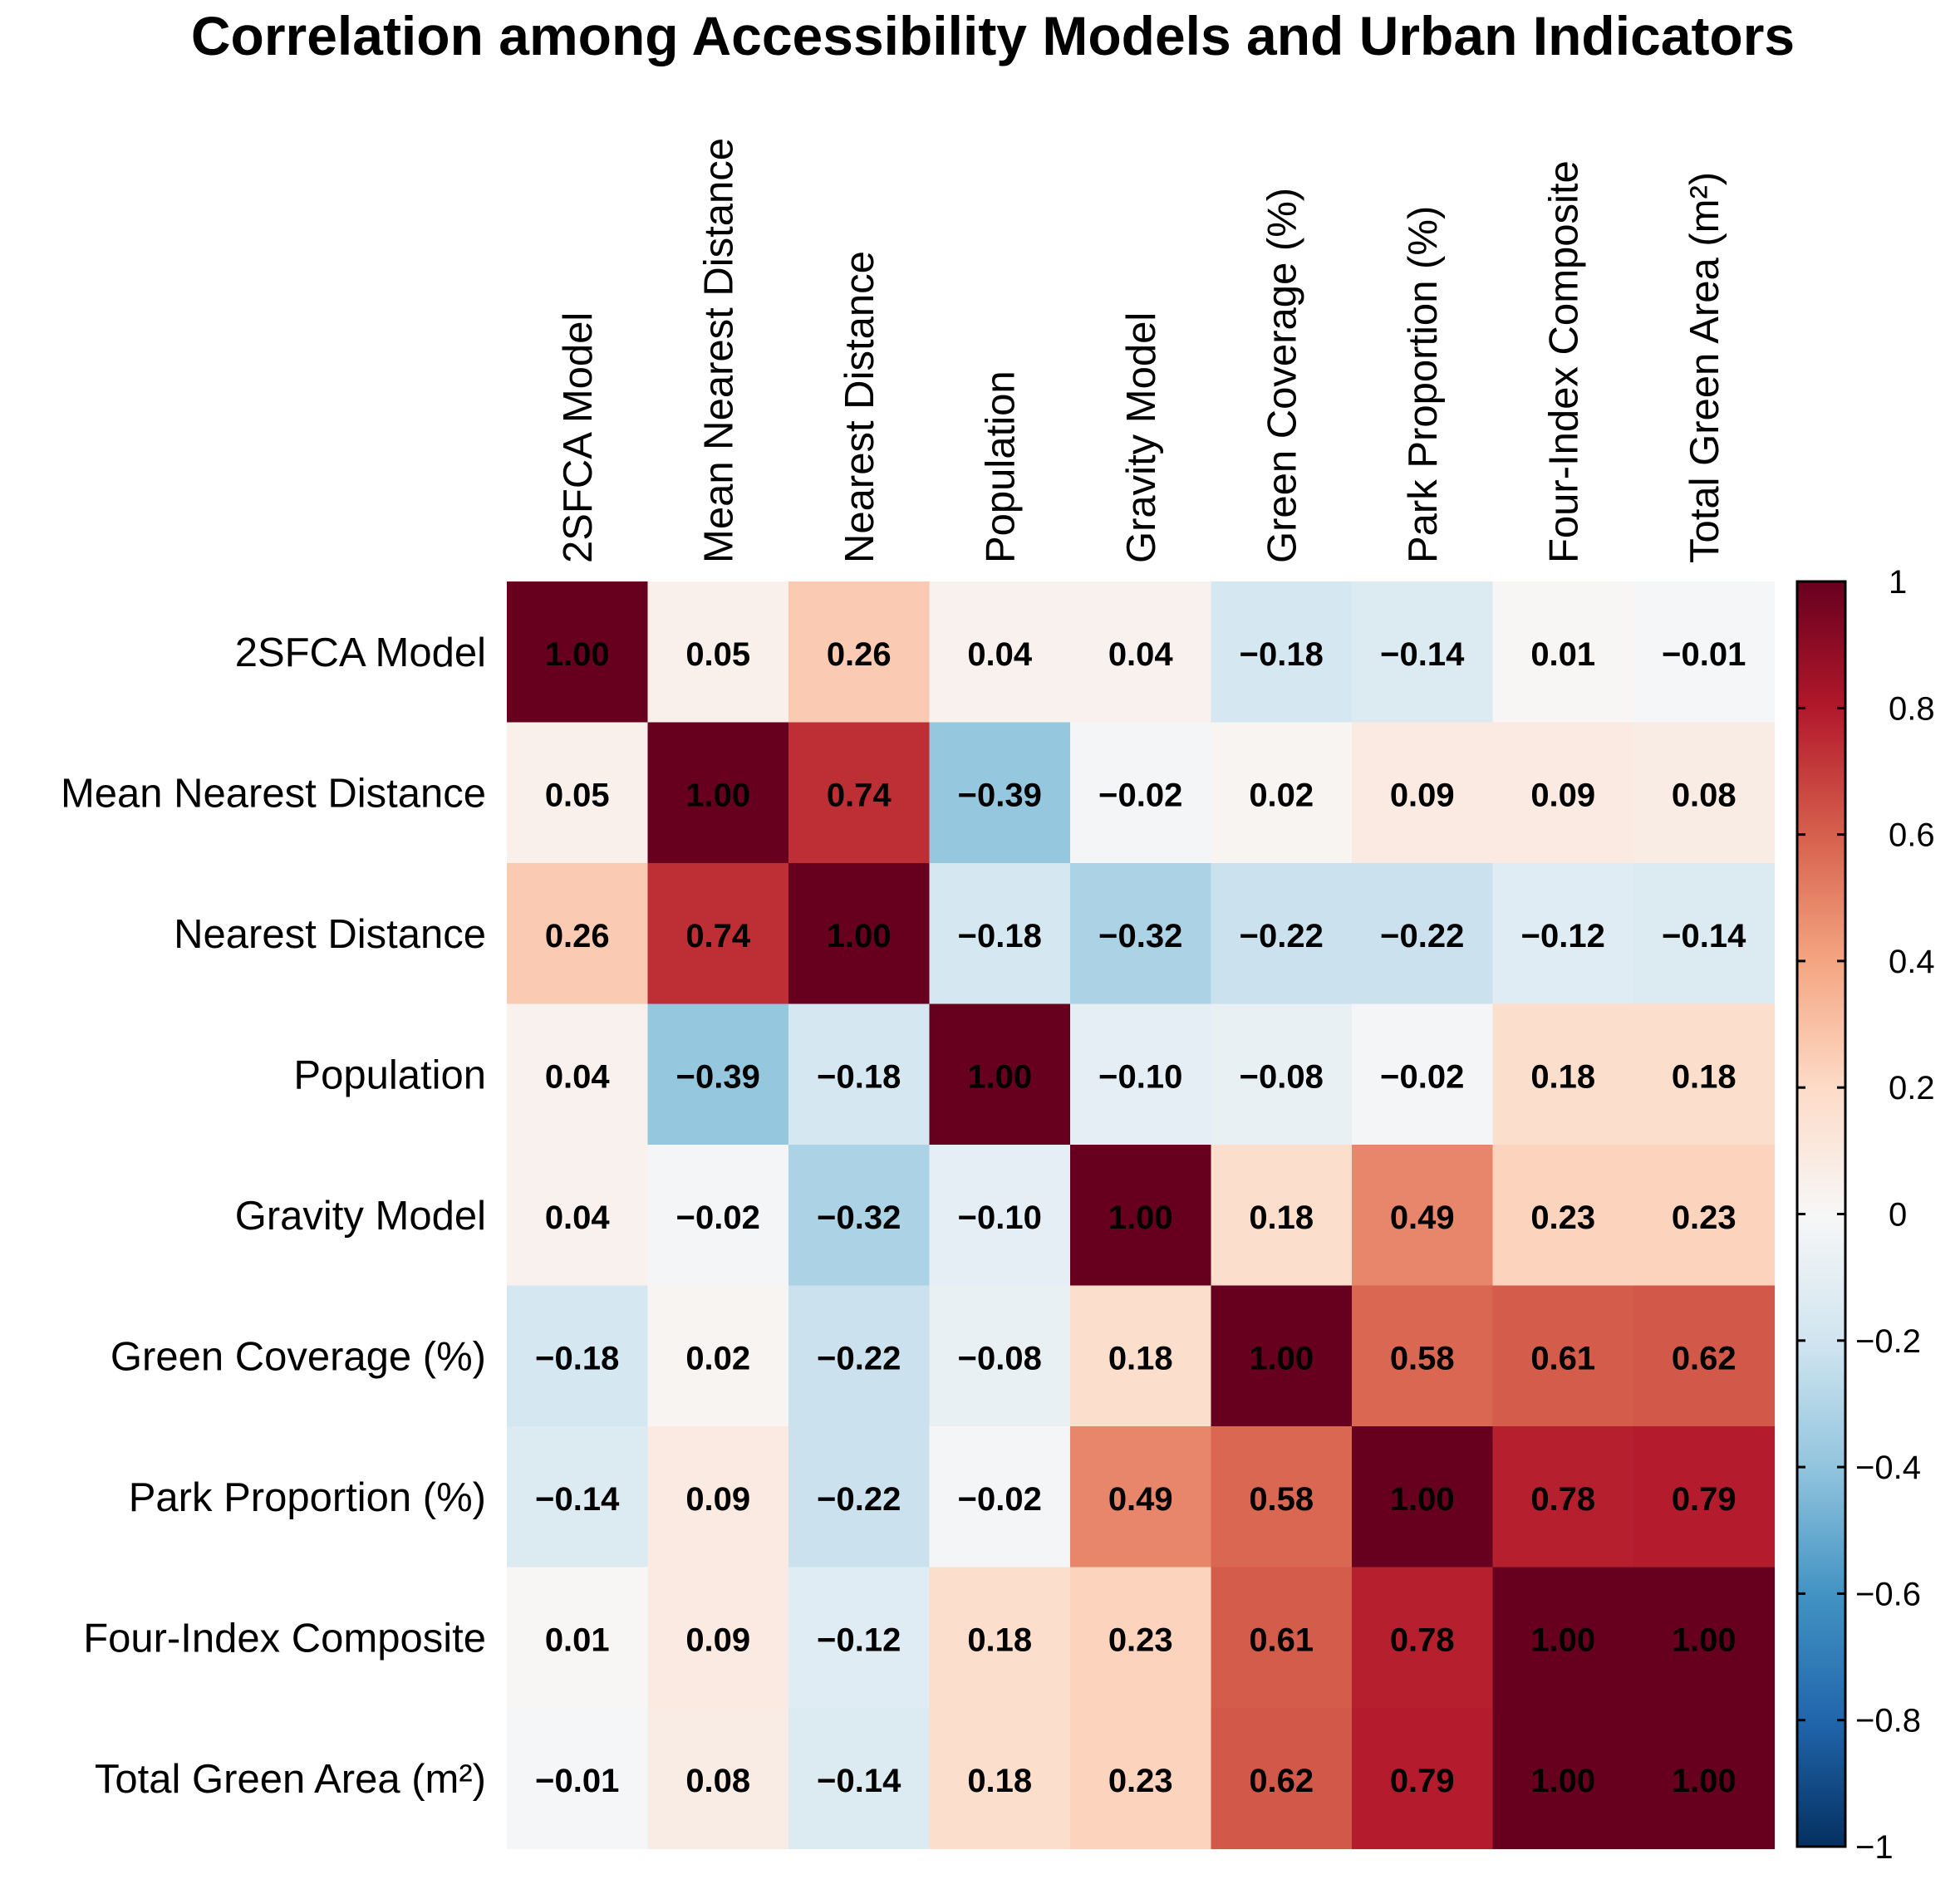  I want to click on cell-value-label: 0.58, so click(1422, 1358).